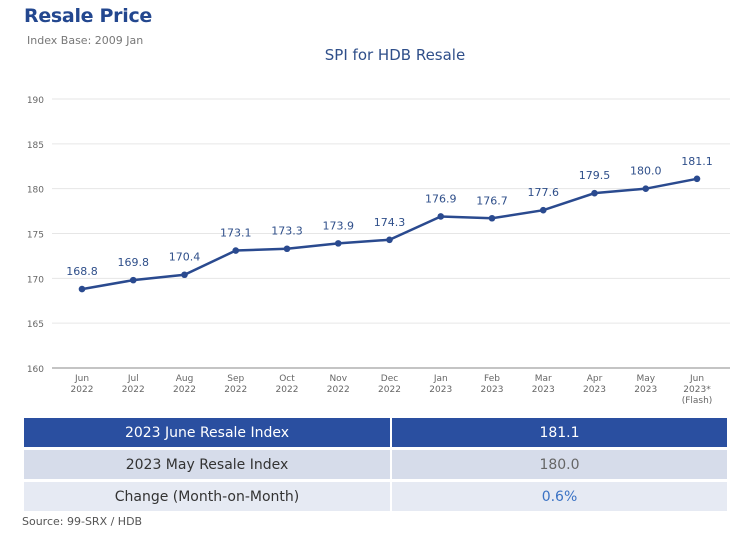 This screenshot has height=541, width=750. Describe the element at coordinates (338, 379) in the screenshot. I see `x-tick-label: Nov` at that location.